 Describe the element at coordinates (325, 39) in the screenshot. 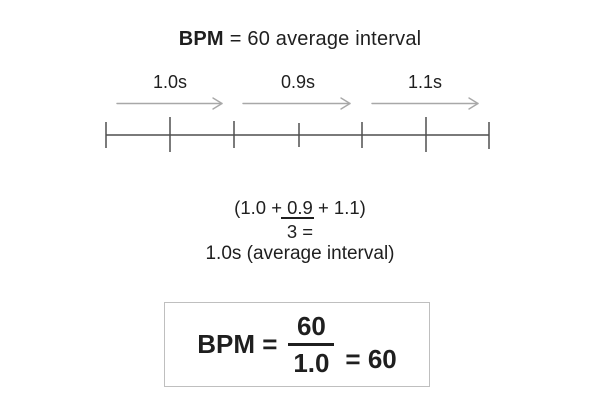

I see `title-rest: = 60 average interval` at that location.